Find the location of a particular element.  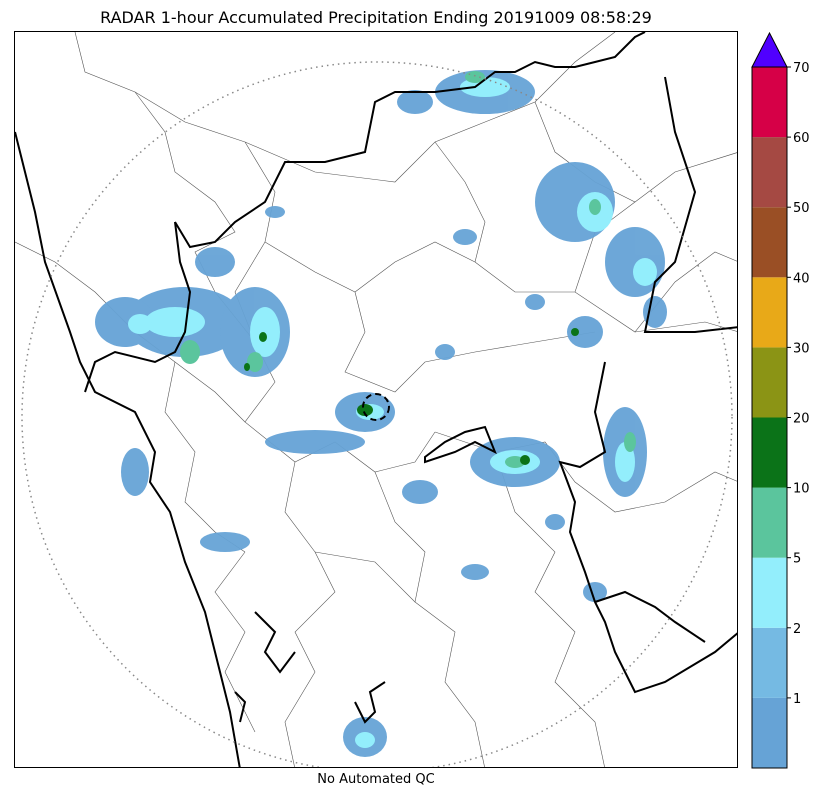

radar-site-marker is located at coordinates (376, 407).